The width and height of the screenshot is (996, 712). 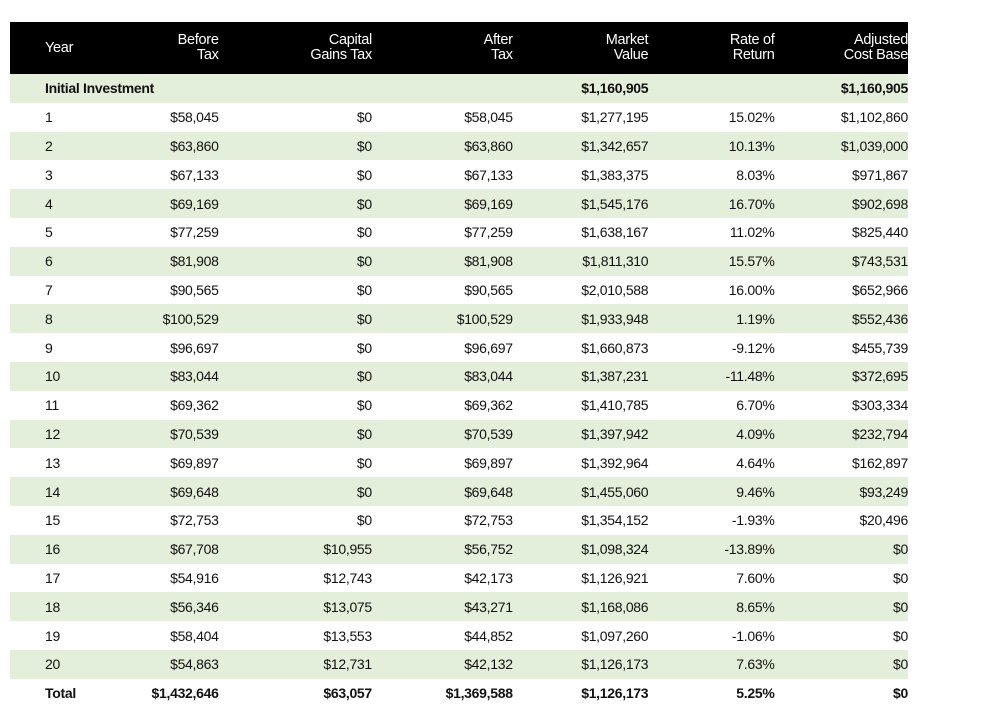 I want to click on header-year: Year, so click(x=72, y=48).